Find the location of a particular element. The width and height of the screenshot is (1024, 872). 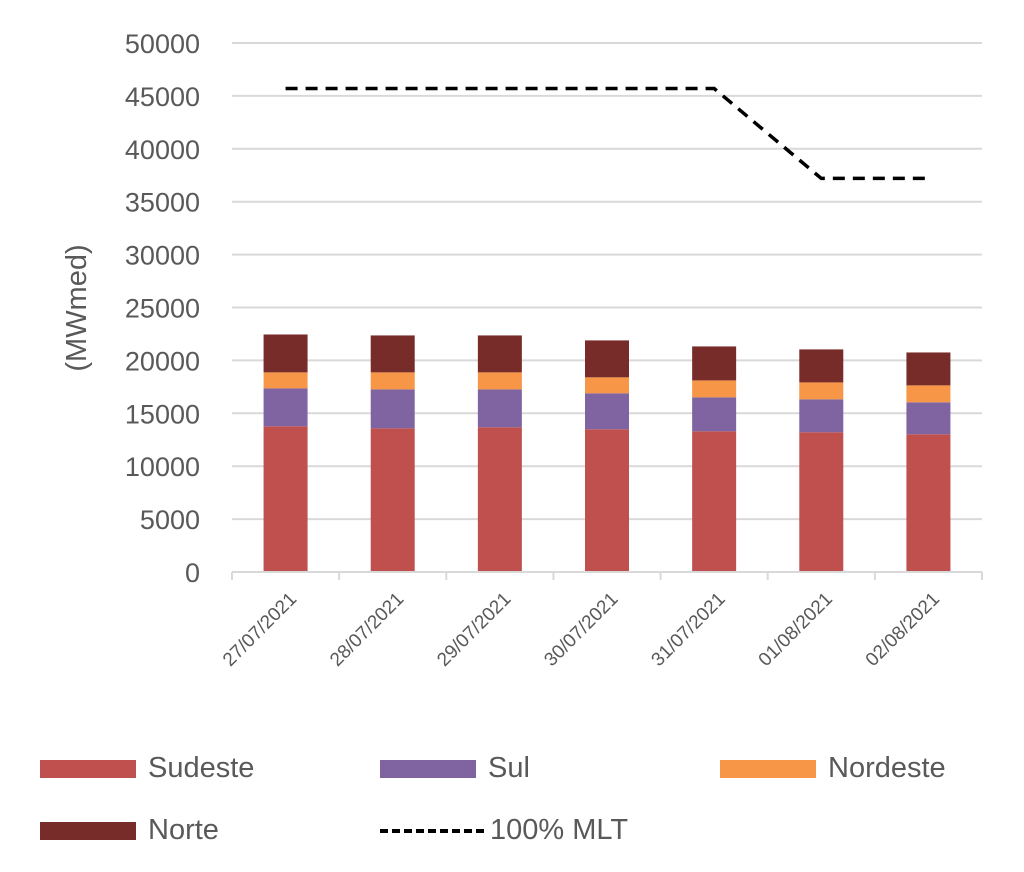

legend-norte: Norte is located at coordinates (129, 830).